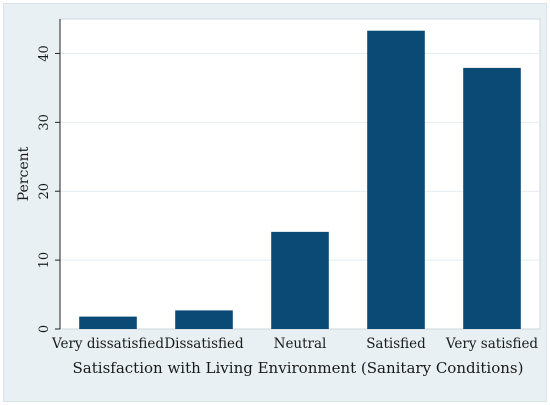  What do you see at coordinates (24, 173) in the screenshot?
I see `y-axis-title: Percent` at bounding box center [24, 173].